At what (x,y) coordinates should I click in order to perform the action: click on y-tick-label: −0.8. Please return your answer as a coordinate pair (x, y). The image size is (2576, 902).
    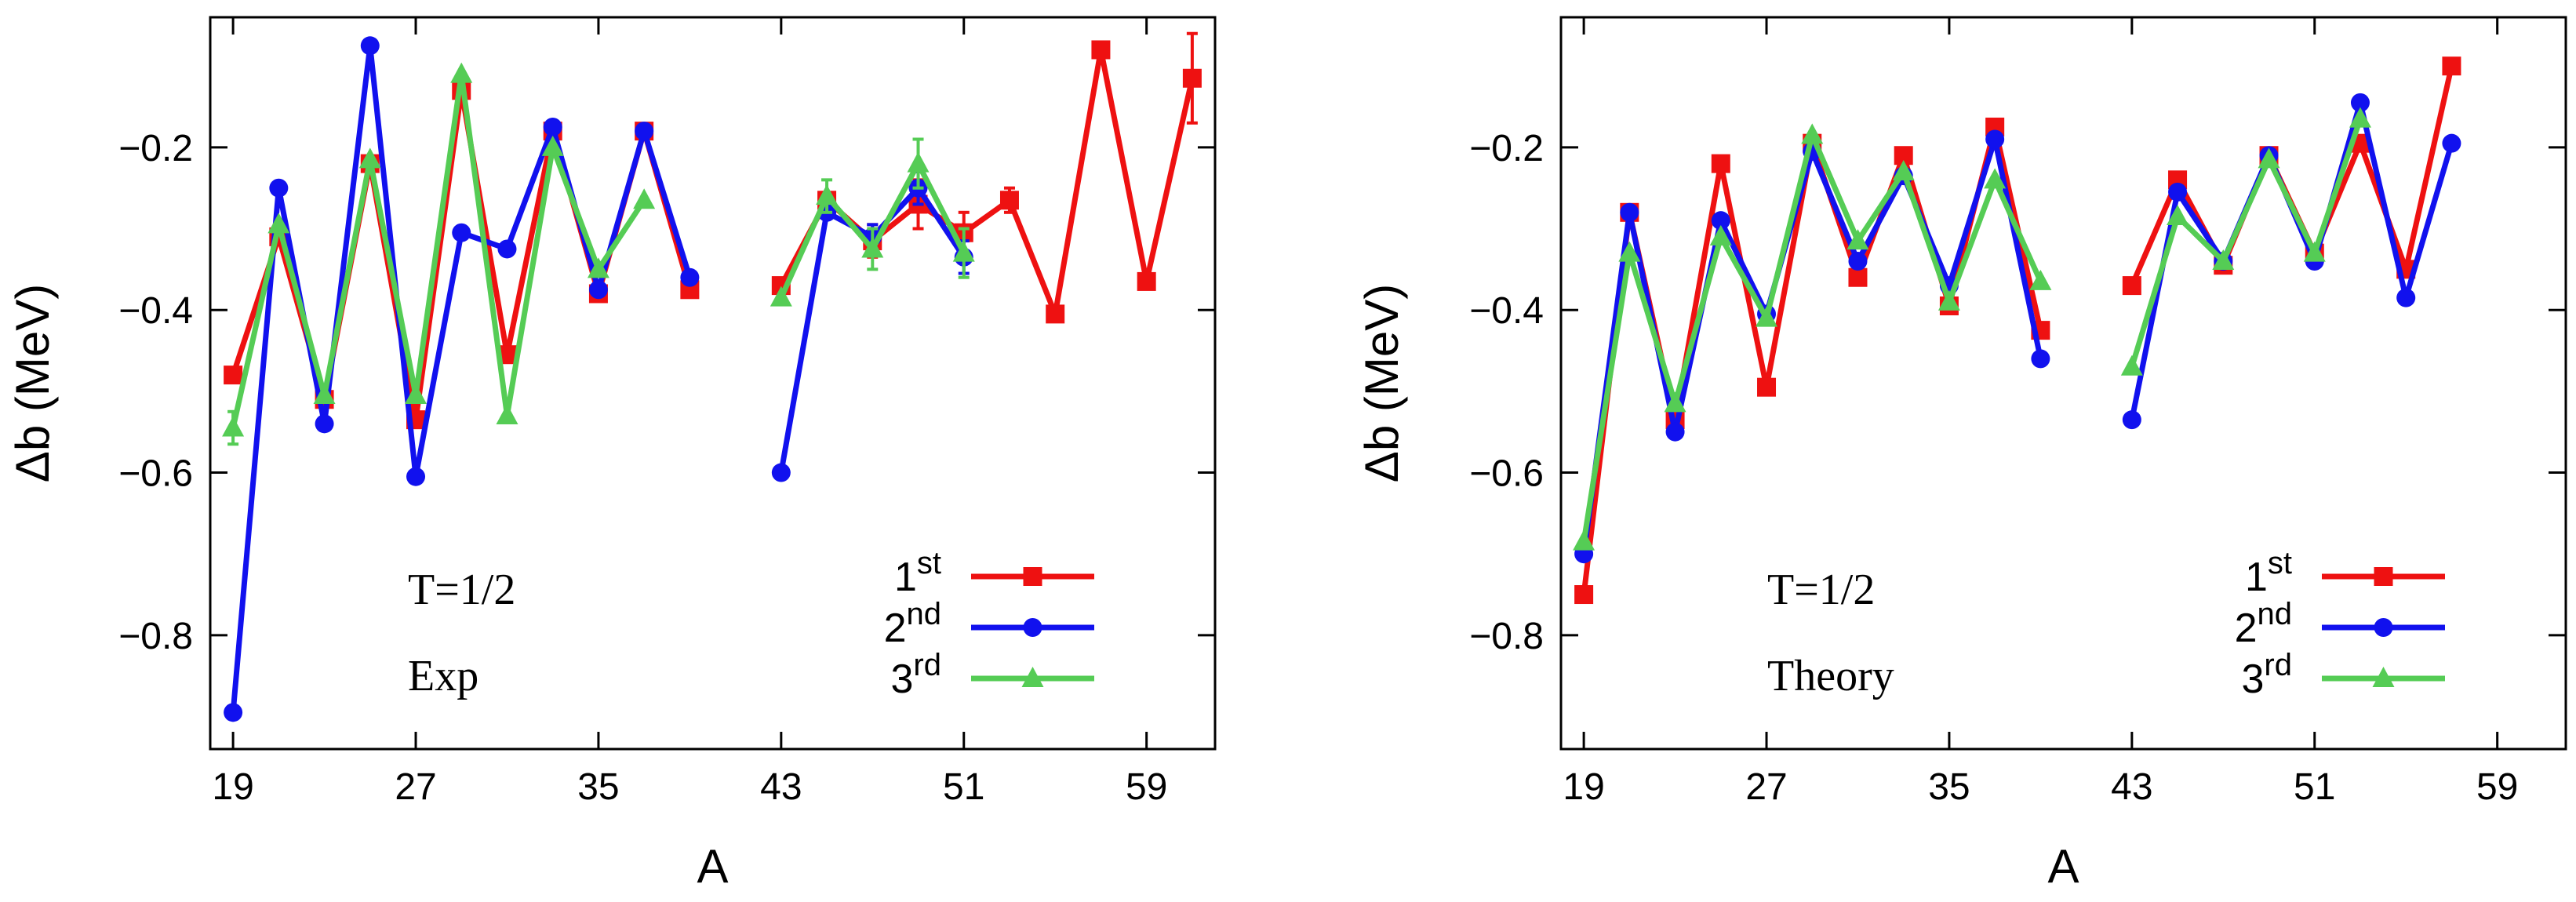
    Looking at the image, I should click on (155, 636).